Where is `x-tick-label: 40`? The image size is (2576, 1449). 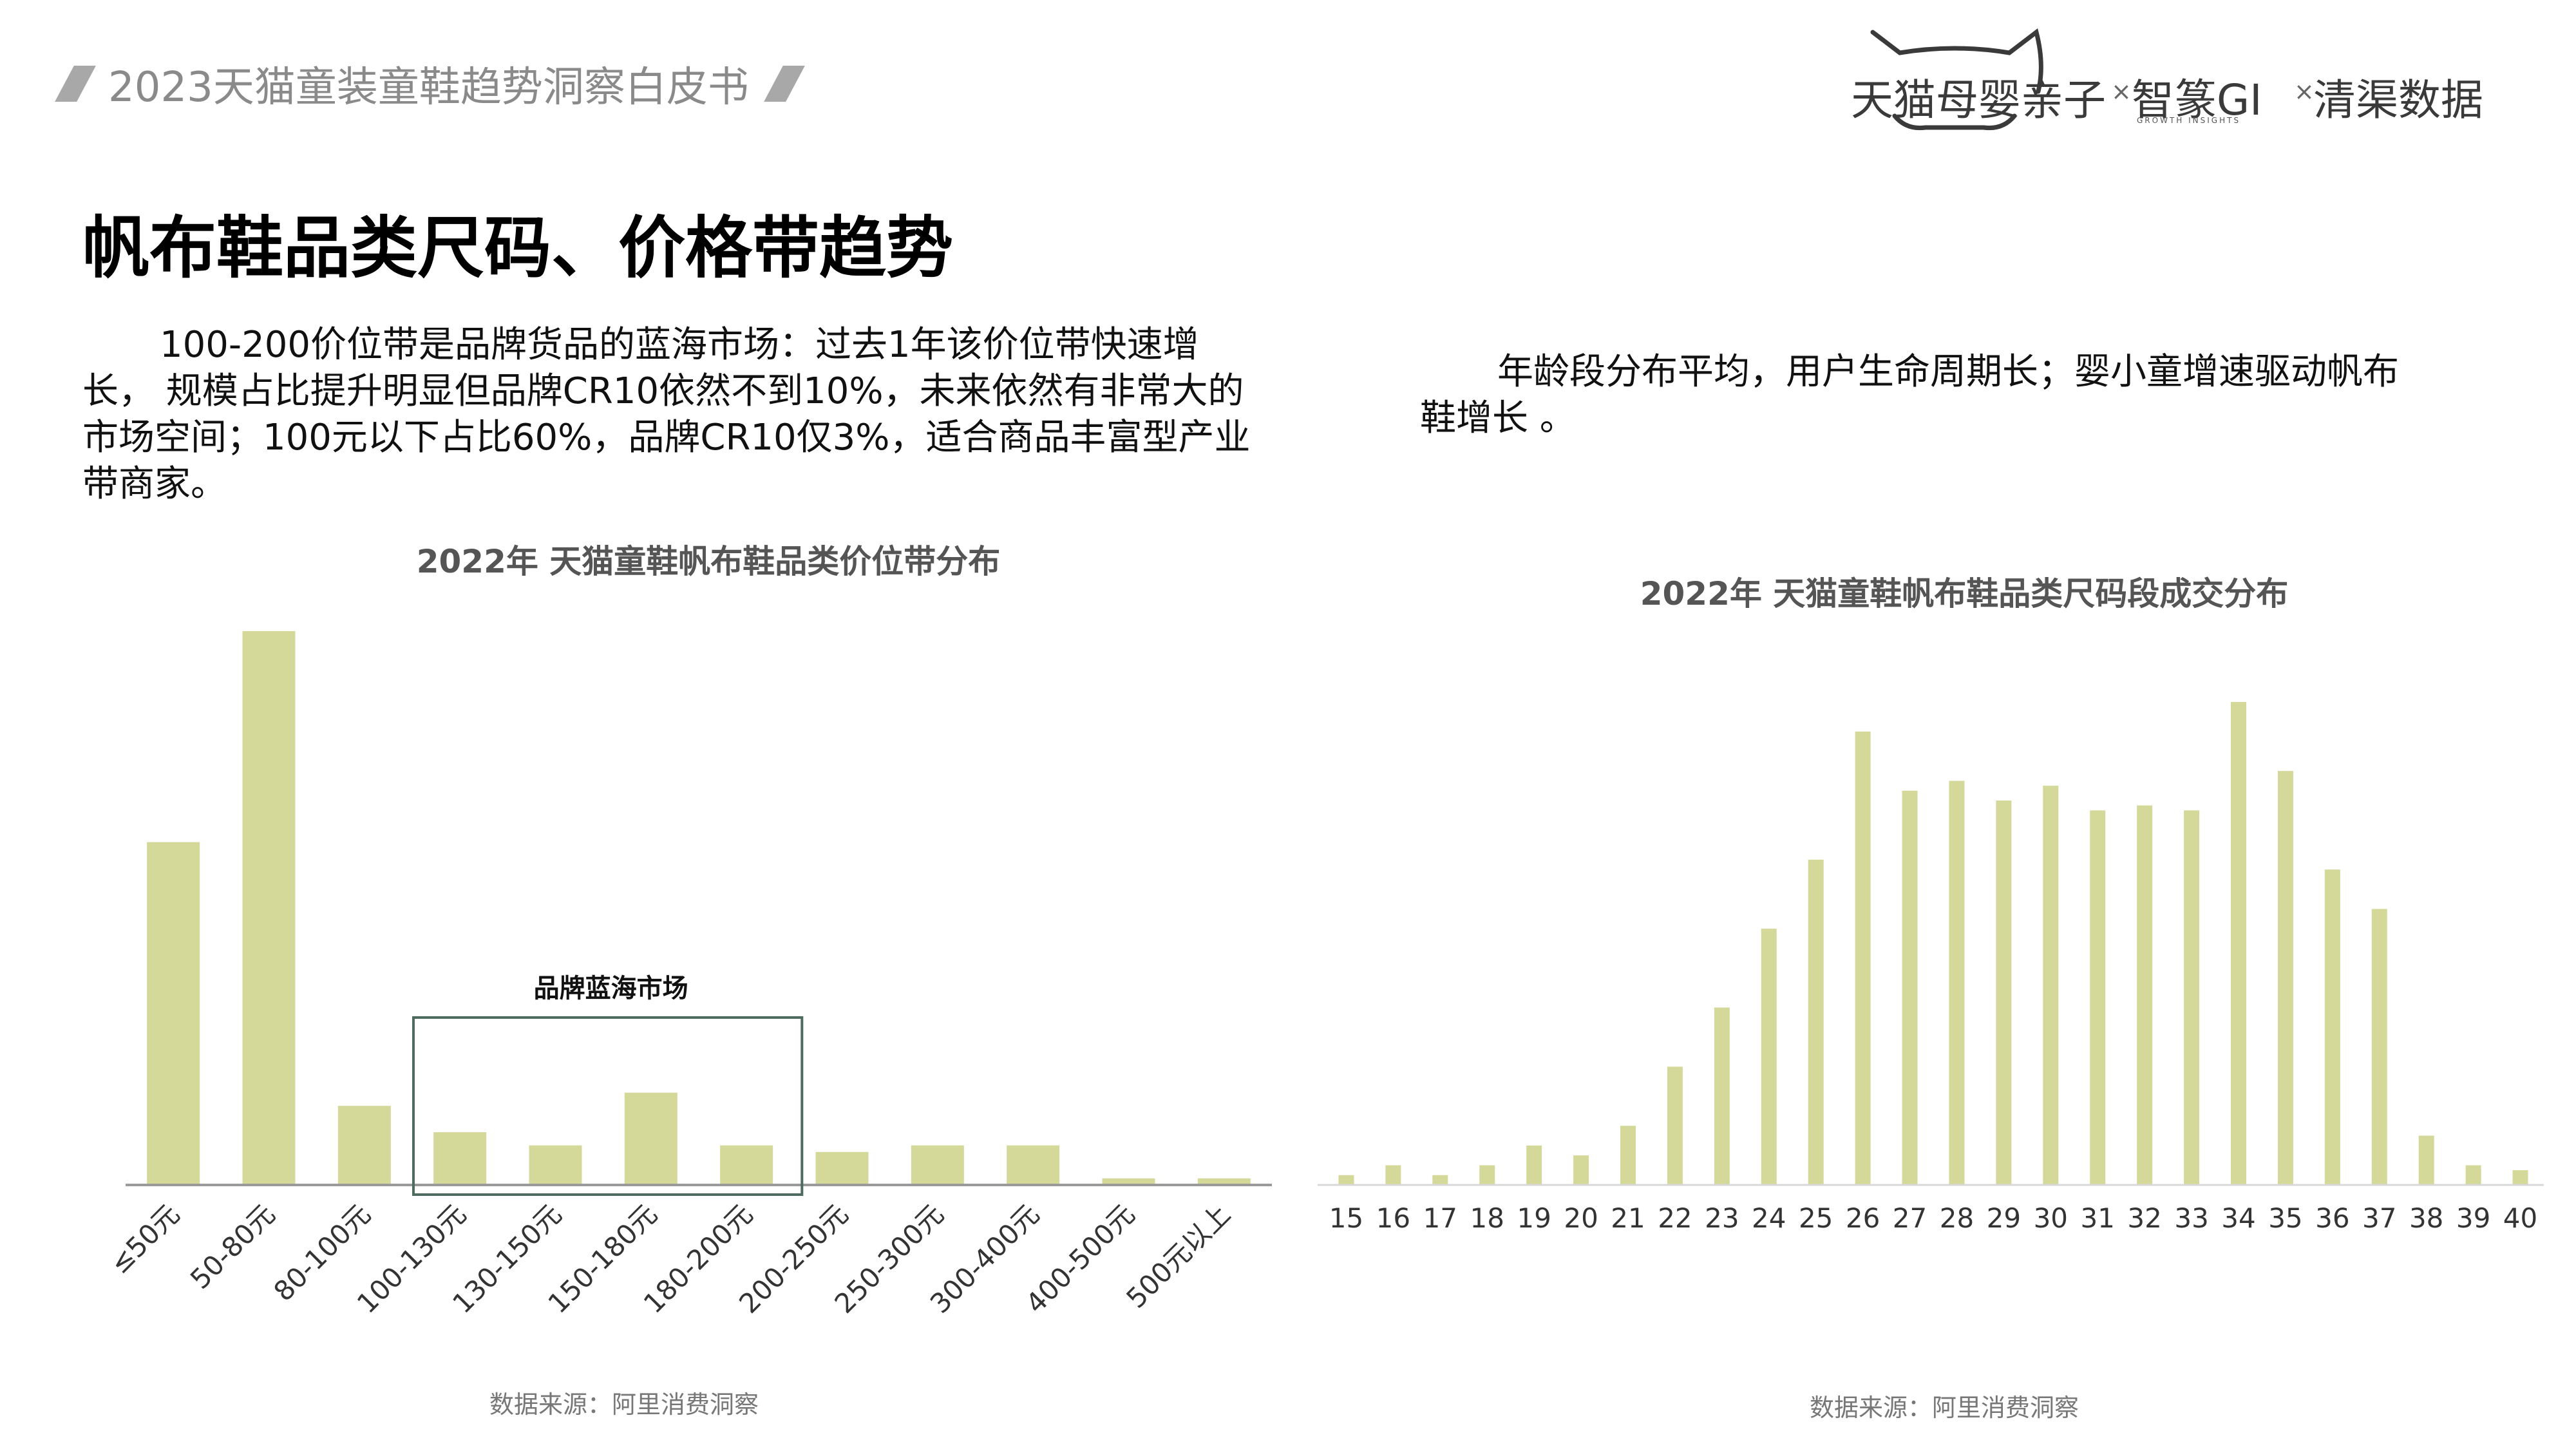 x-tick-label: 40 is located at coordinates (2520, 1218).